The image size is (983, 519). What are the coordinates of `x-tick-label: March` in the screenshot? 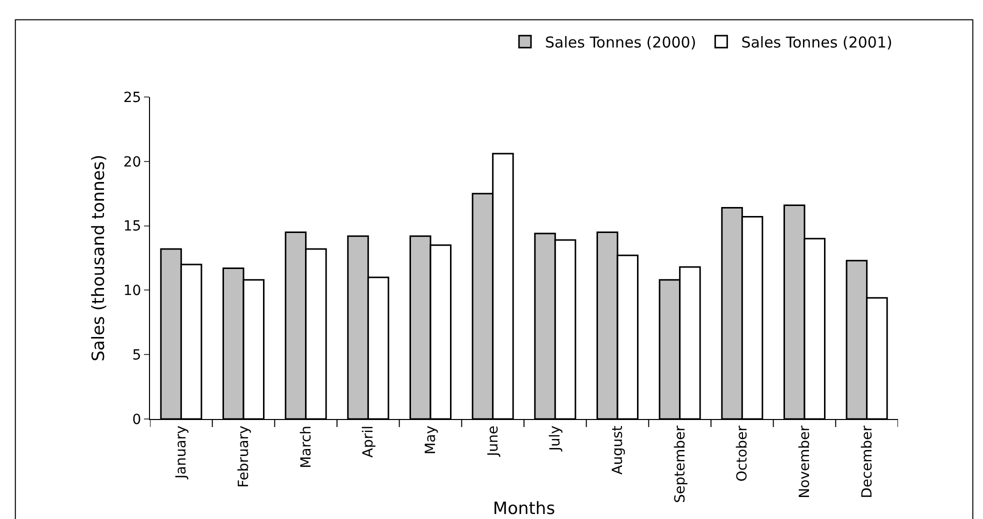 It's located at (306, 447).